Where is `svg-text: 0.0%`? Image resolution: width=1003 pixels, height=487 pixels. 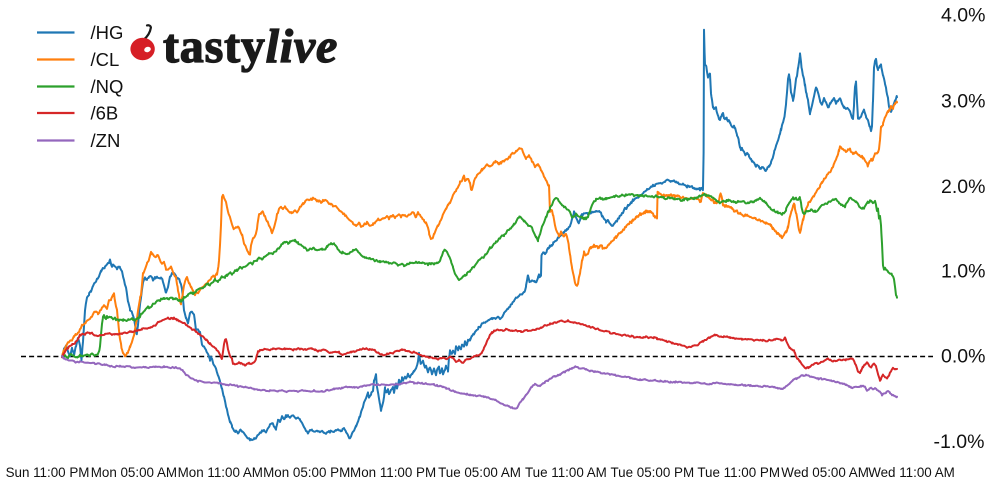 svg-text: 0.0% is located at coordinates (963, 357).